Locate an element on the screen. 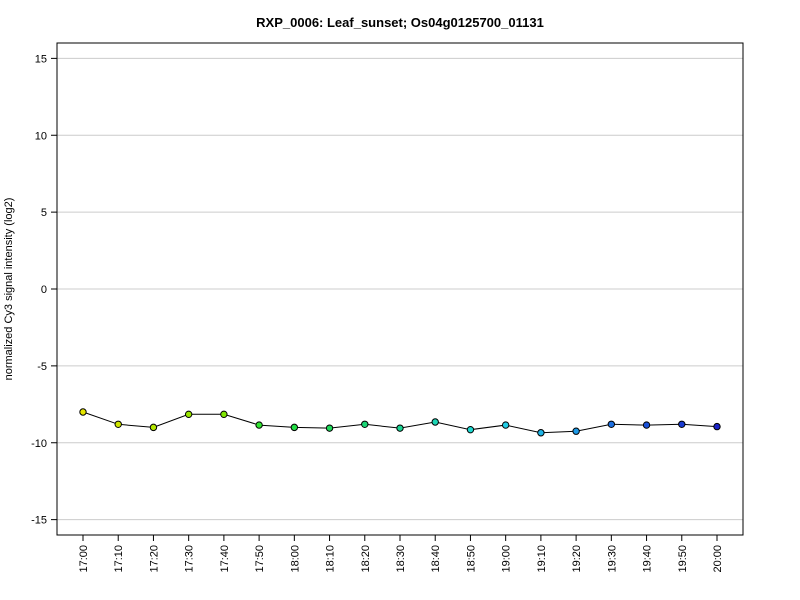 This screenshot has height=600, width=800. x-tick-label: 19:50 is located at coordinates (683, 559).